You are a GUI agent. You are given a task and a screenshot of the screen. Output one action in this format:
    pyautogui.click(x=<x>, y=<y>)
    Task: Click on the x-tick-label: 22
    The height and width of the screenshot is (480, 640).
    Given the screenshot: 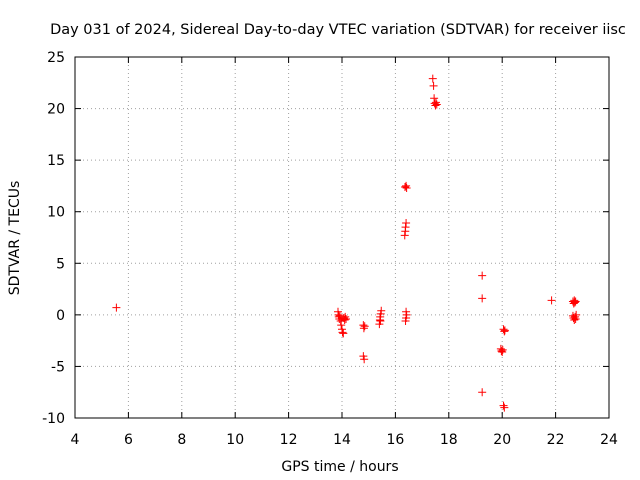 What is the action you would take?
    pyautogui.click(x=556, y=440)
    